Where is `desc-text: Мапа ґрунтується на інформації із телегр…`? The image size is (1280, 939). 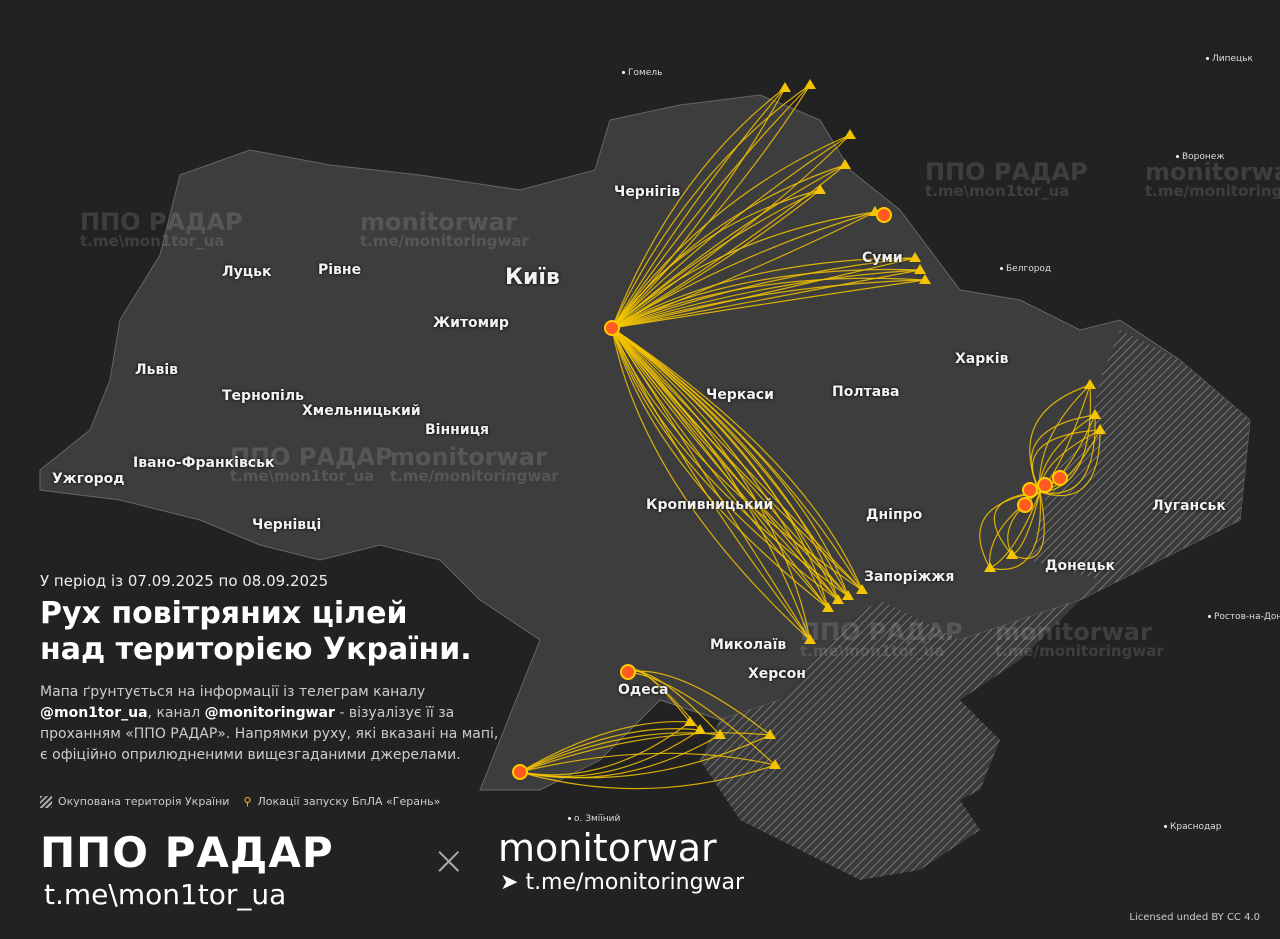 desc-text: Мапа ґрунтується на інформації із телегр… is located at coordinates (233, 692).